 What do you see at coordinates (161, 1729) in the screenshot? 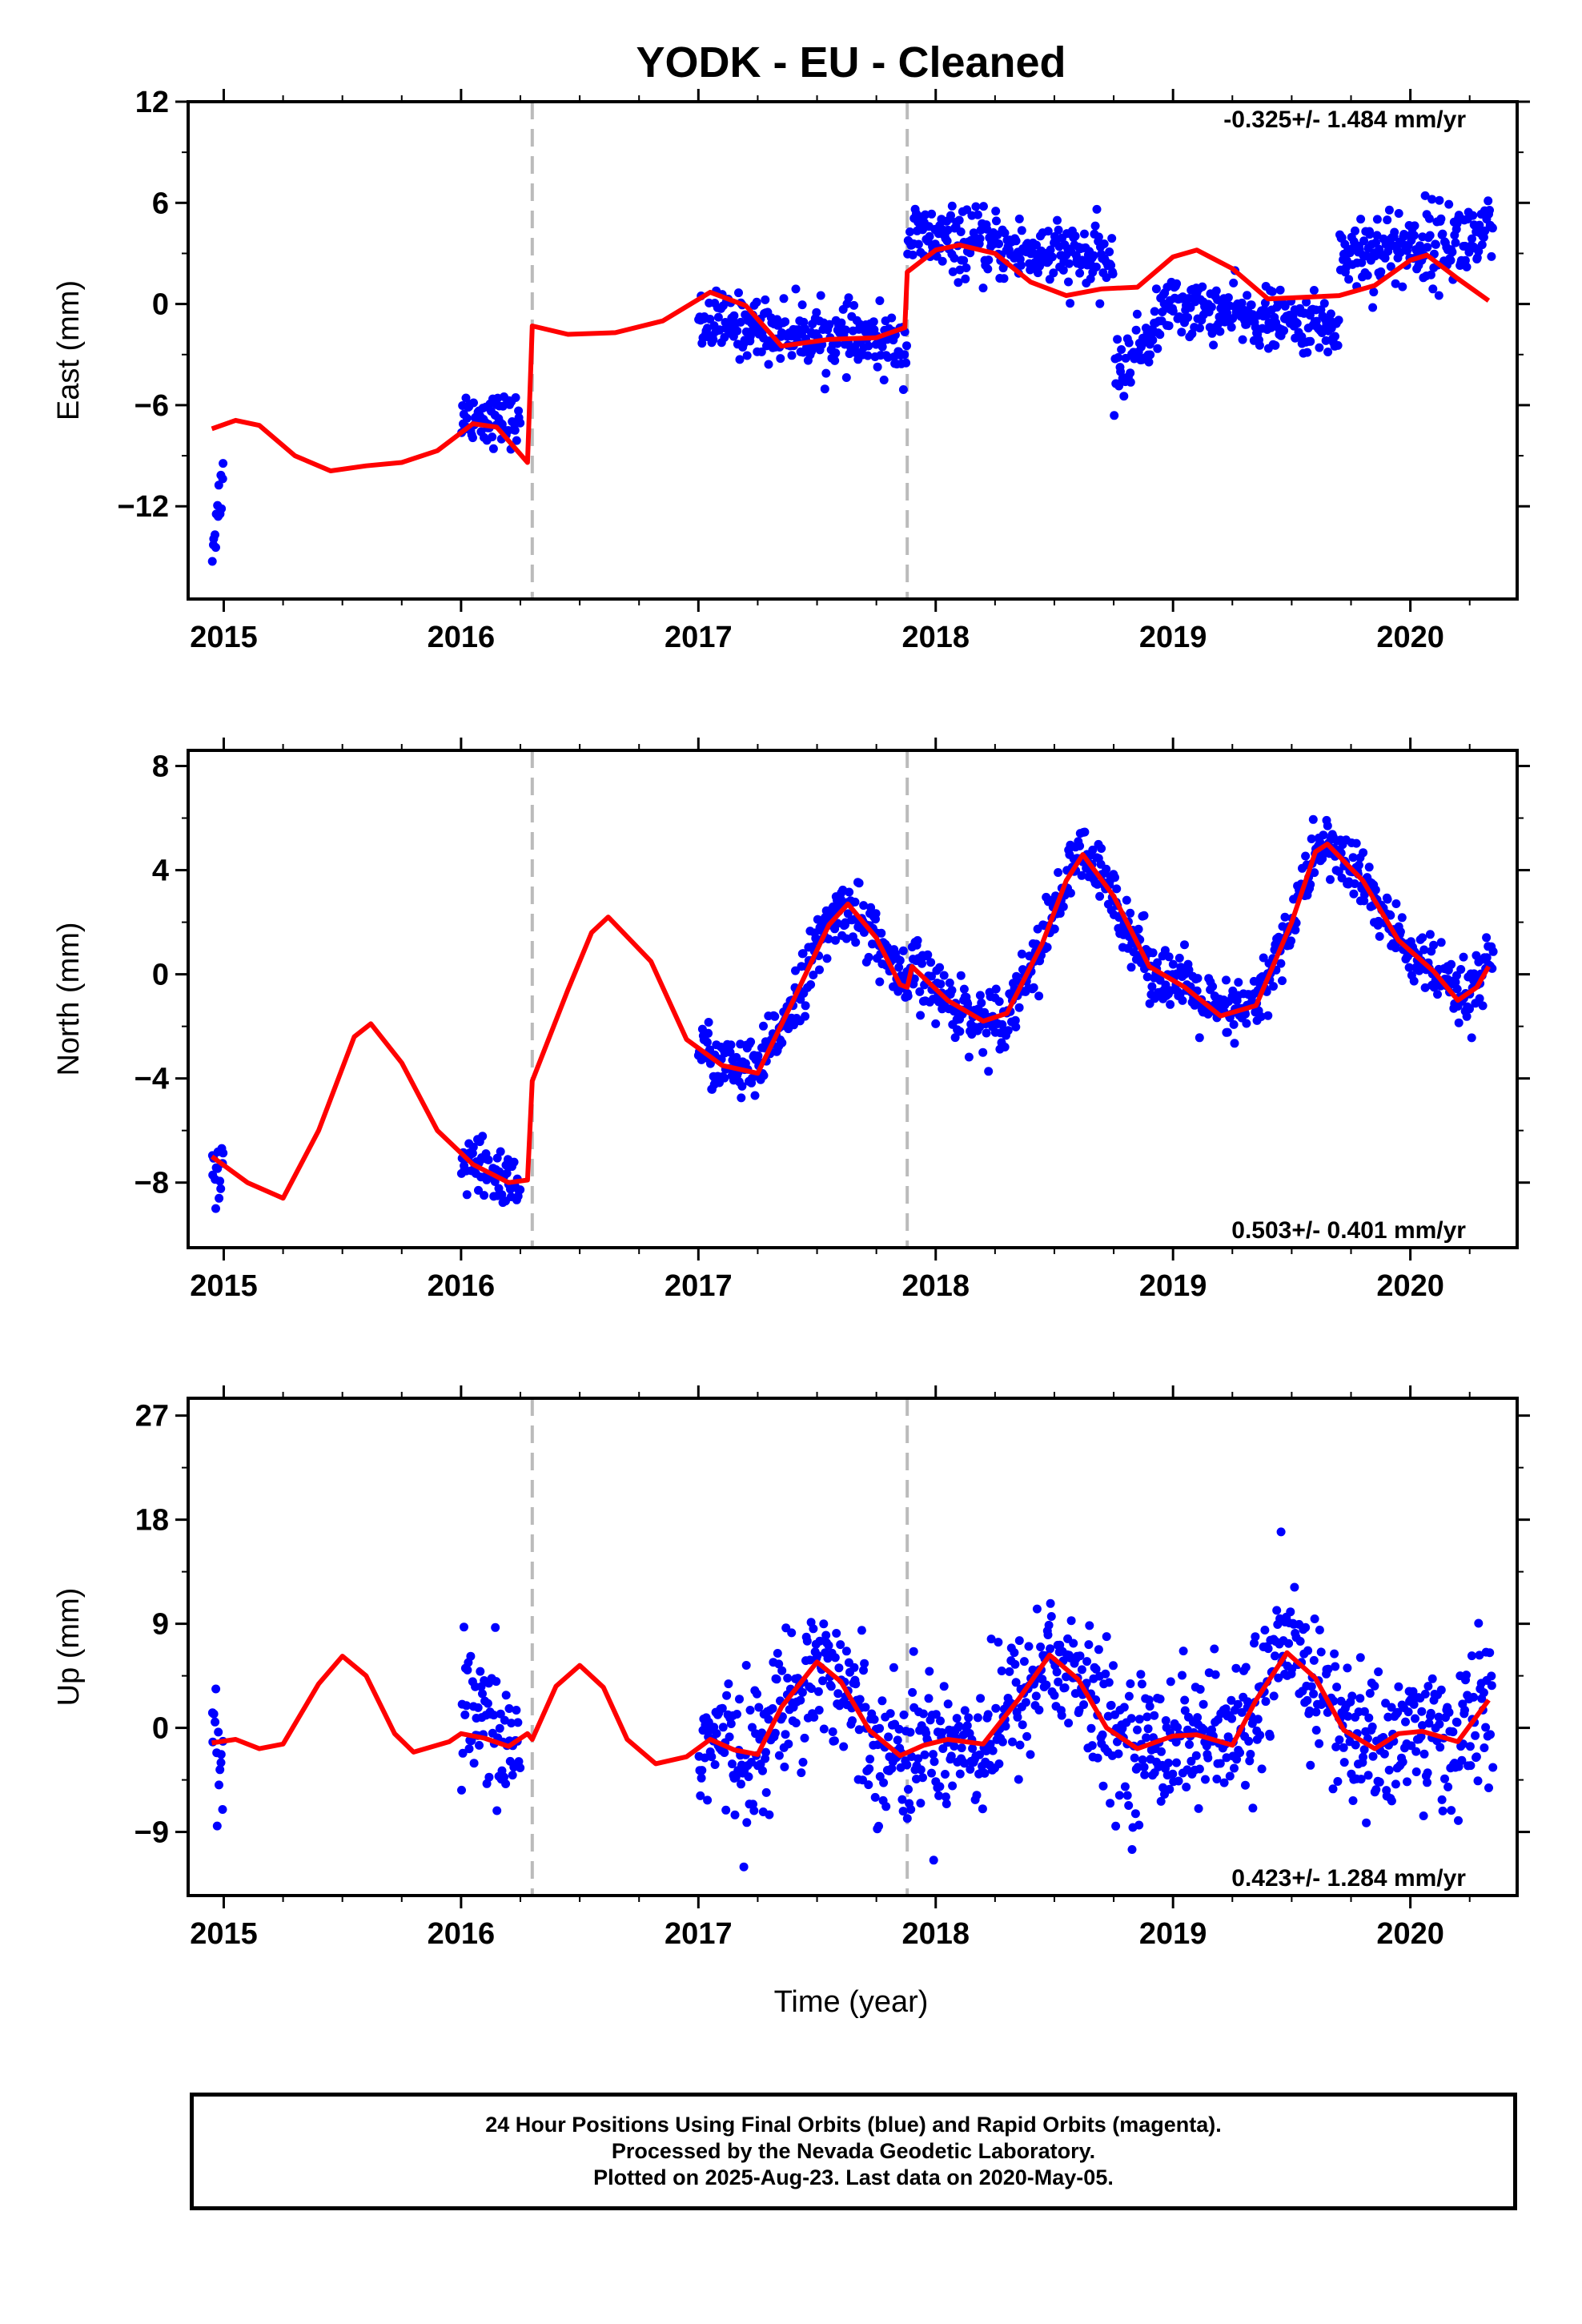
I see `y-tick-label: 0` at bounding box center [161, 1729].